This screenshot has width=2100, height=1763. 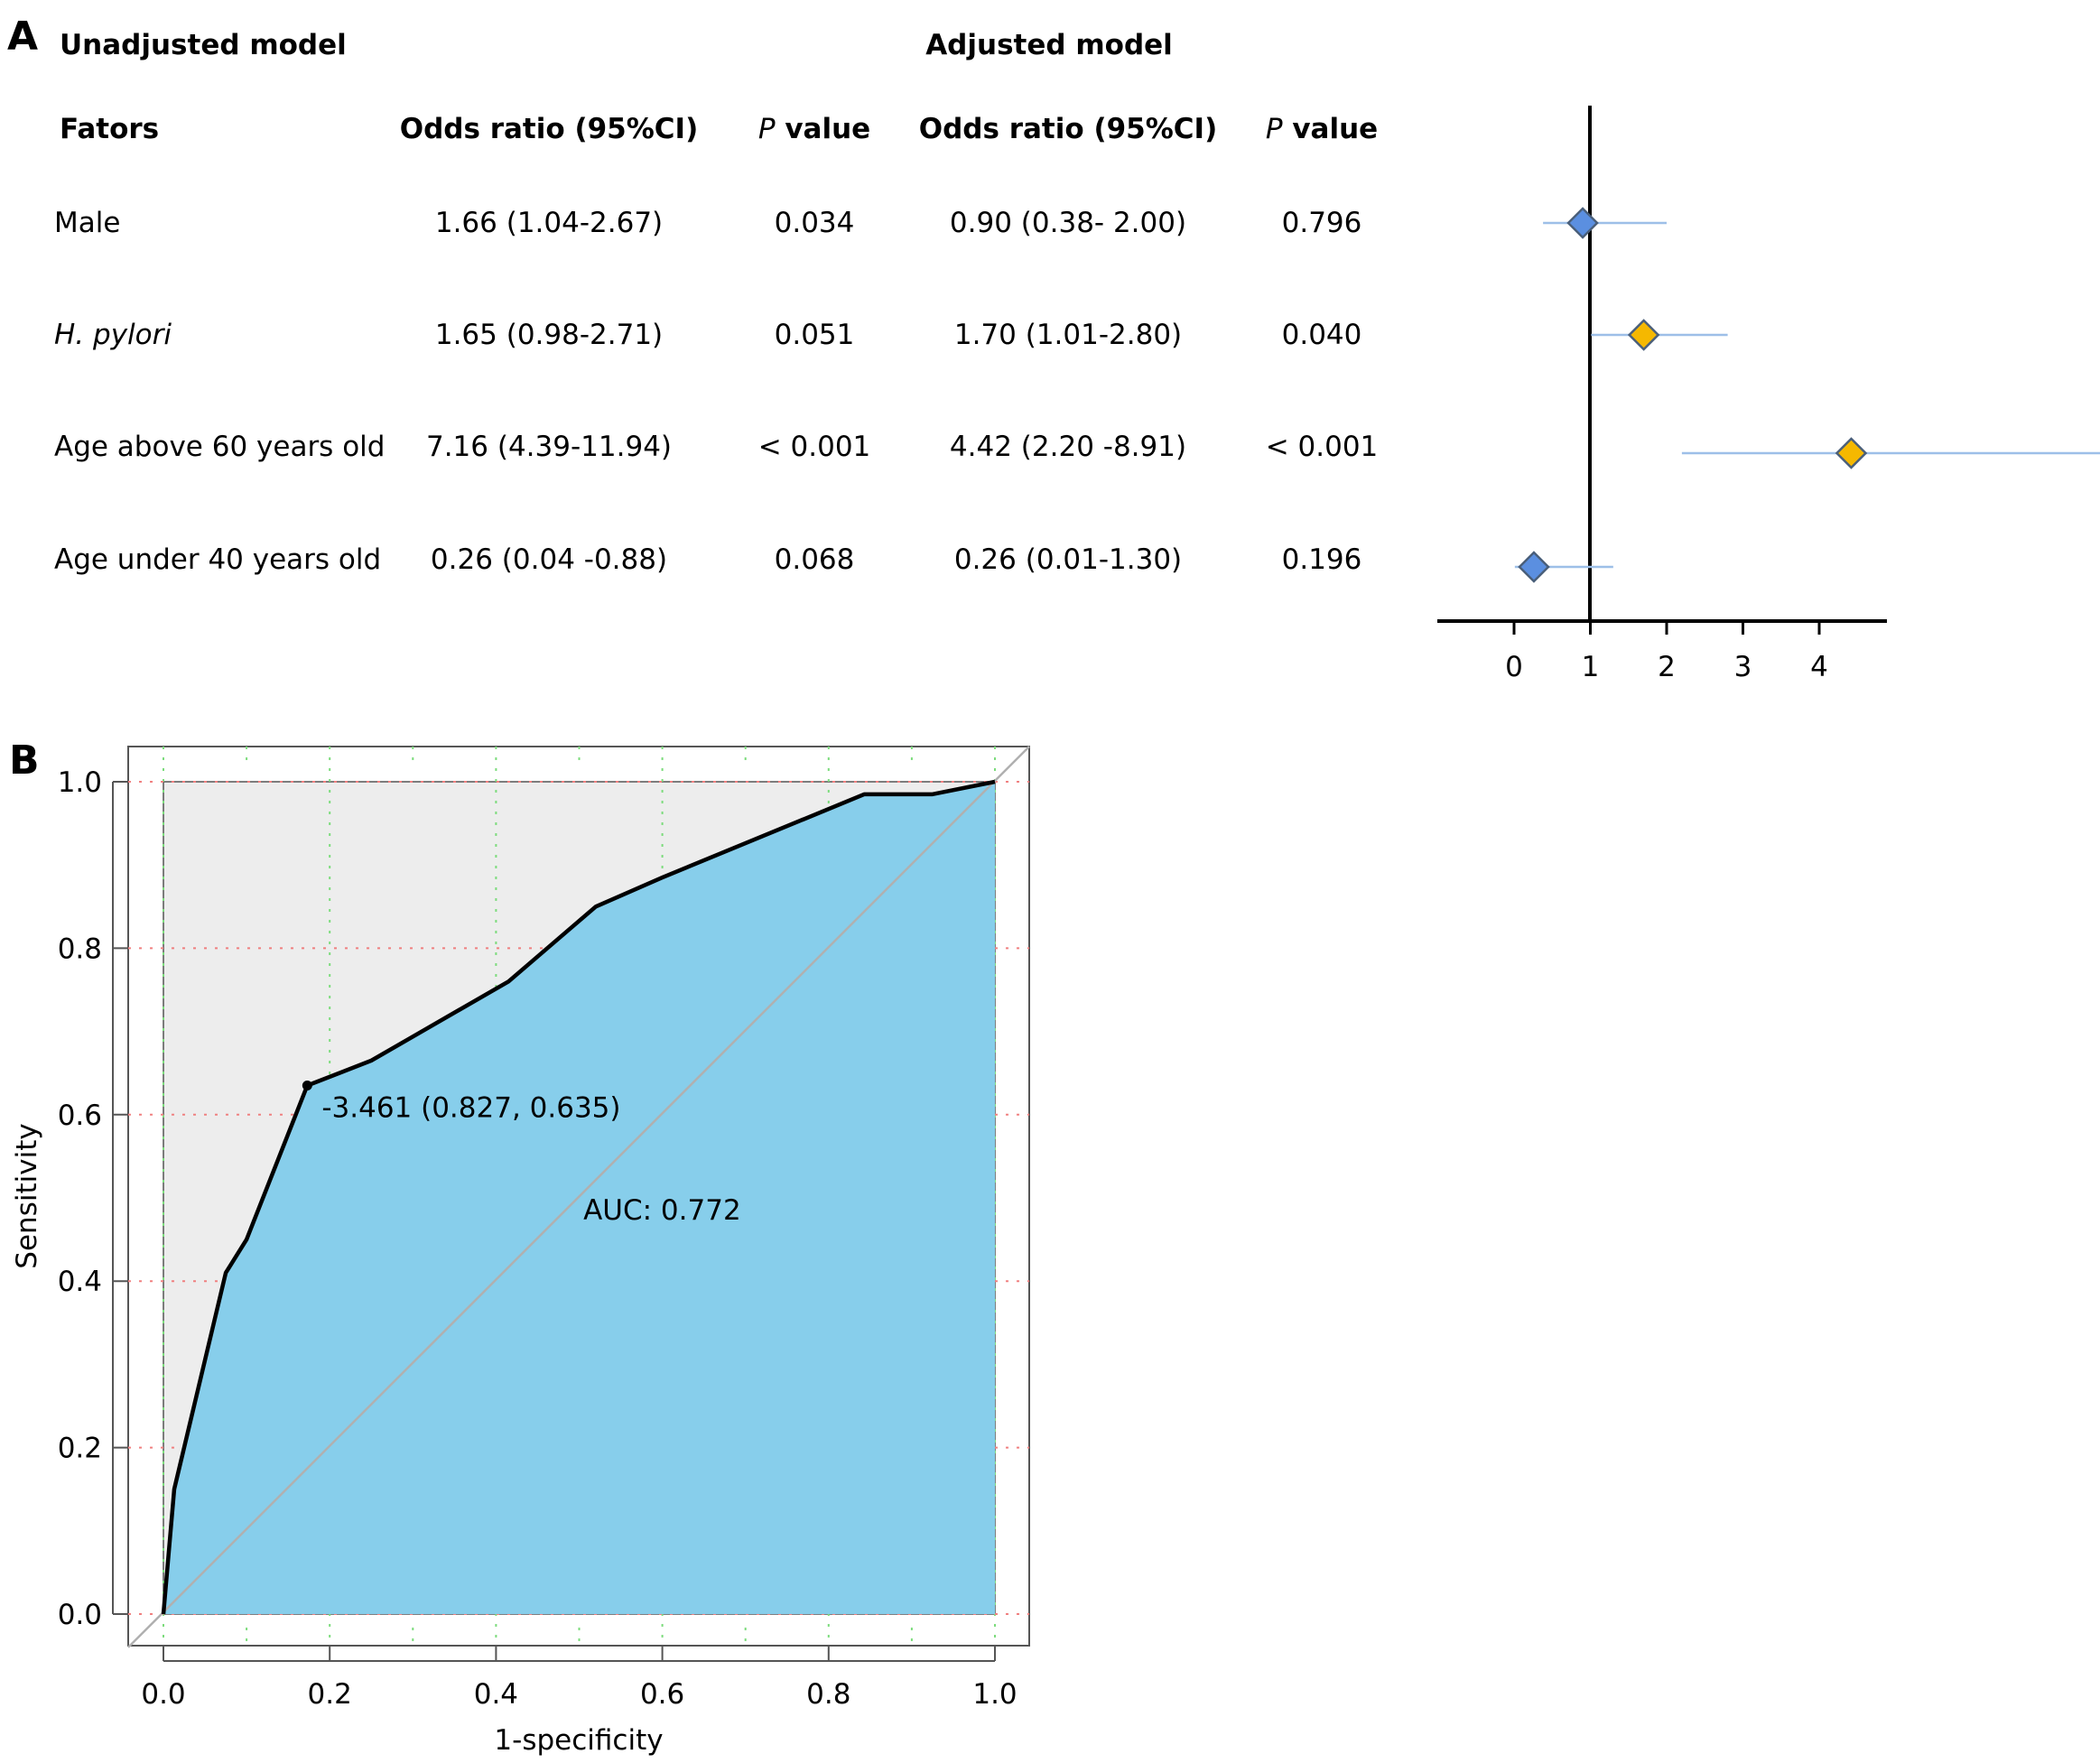 I want to click on roc-x-tick-label: 1.0, so click(x=995, y=1694).